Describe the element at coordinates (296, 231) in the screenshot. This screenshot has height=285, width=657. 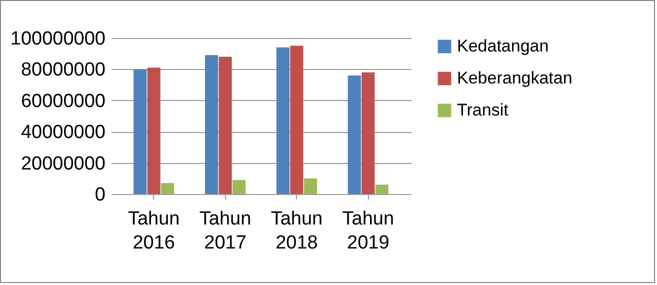
I see `x-tick-label: Tahun 2018` at that location.